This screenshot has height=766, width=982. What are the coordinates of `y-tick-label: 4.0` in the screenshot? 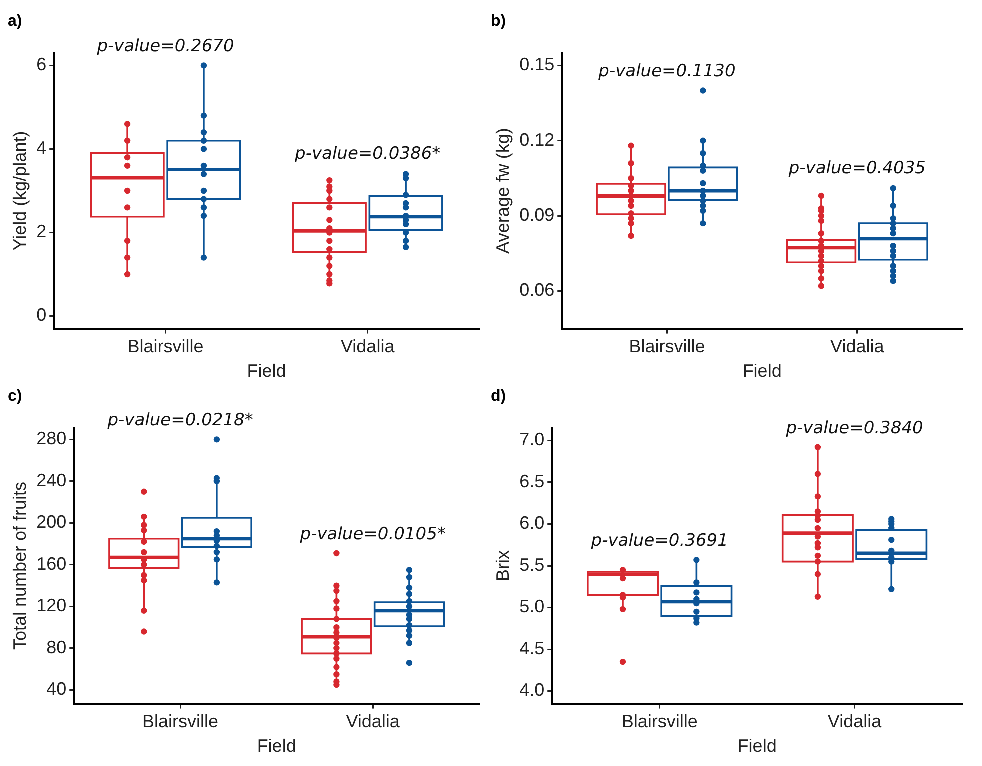 It's located at (532, 690).